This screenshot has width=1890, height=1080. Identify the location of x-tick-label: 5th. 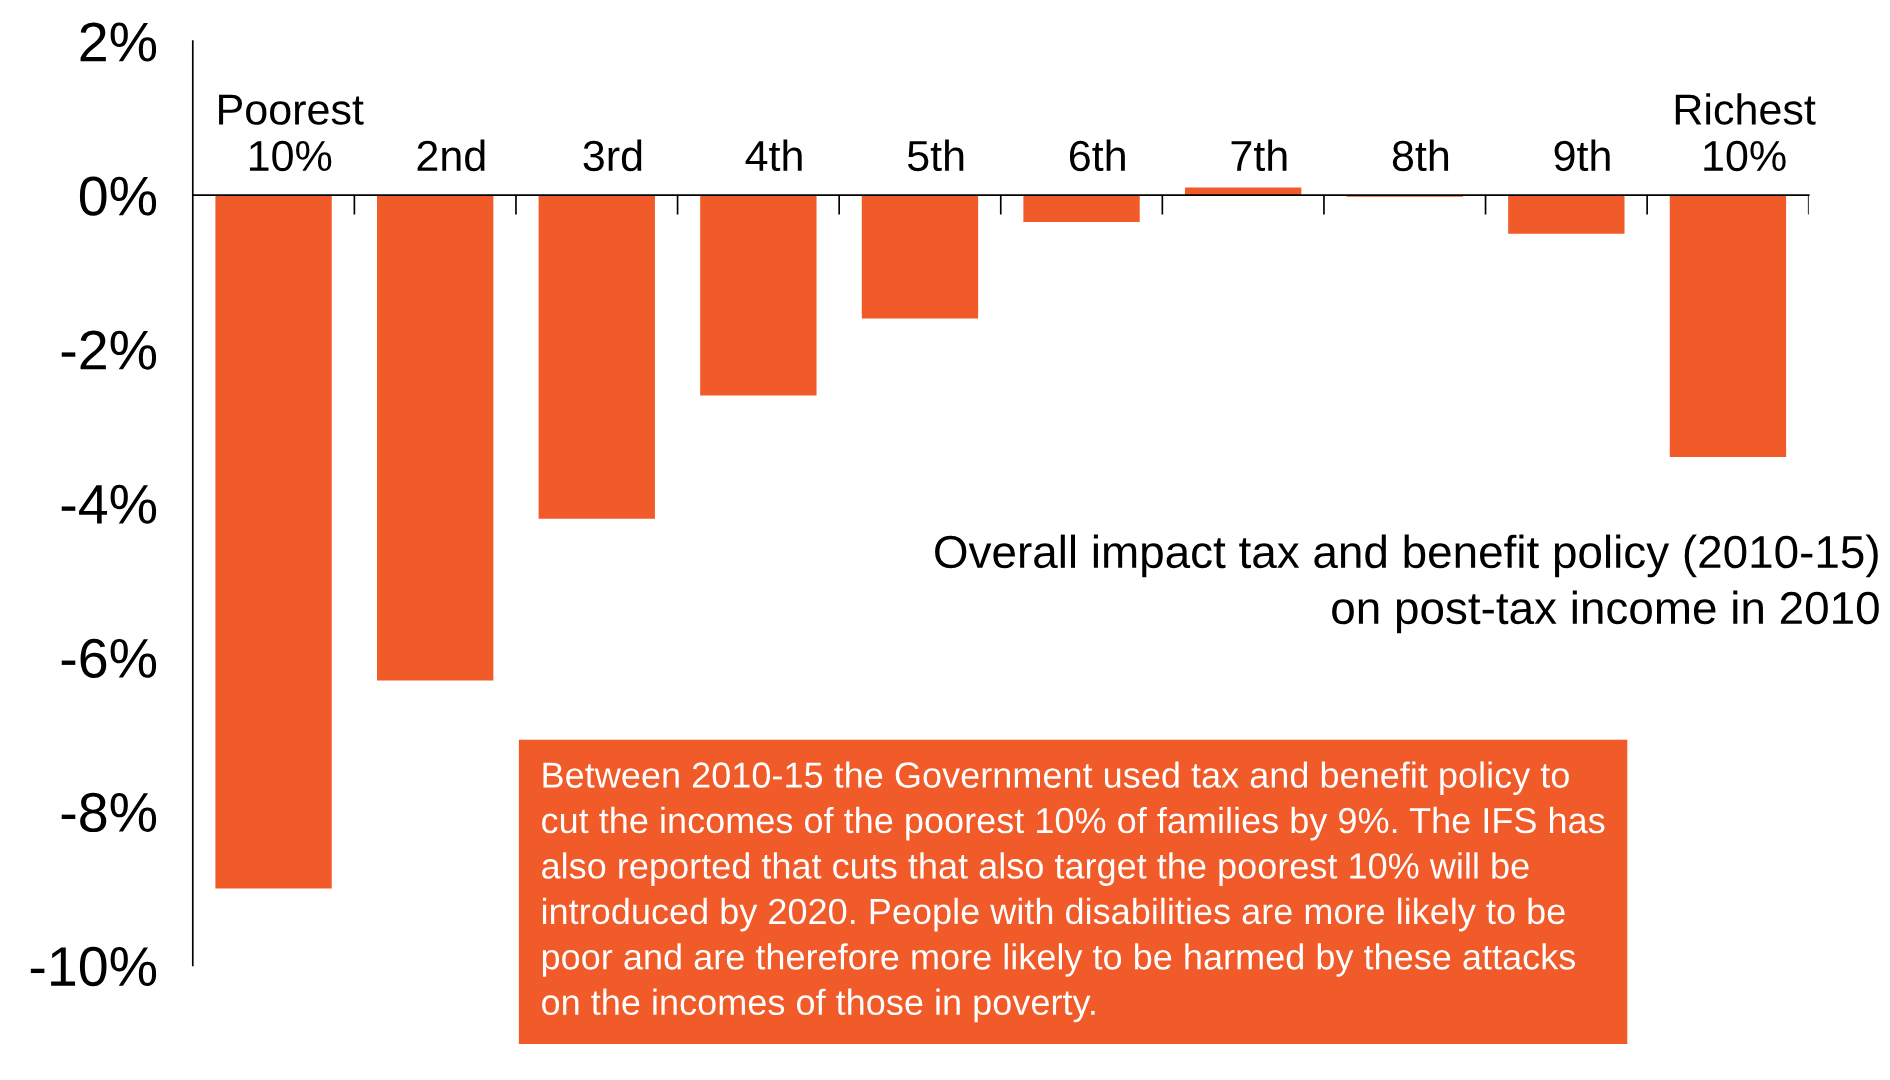
(935, 155).